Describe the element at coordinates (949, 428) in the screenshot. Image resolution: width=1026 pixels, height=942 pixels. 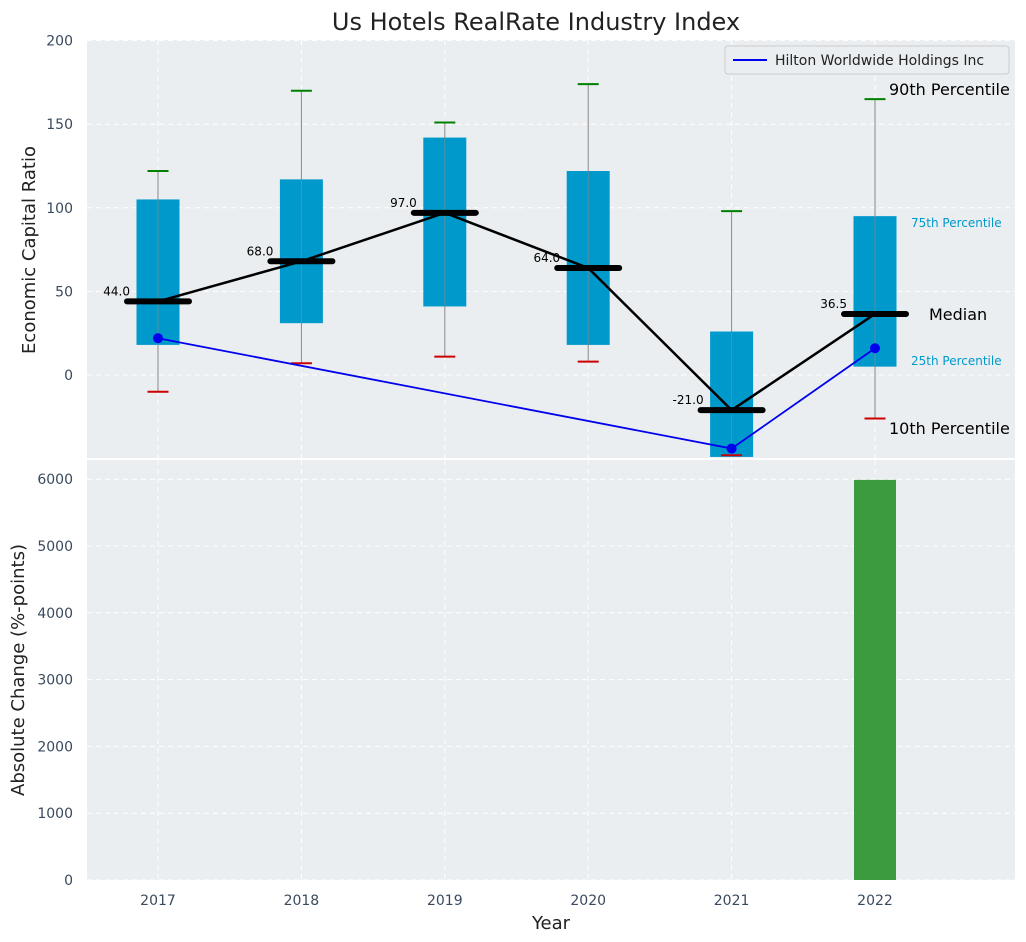
I see `annotation-p10: 10th Percentile` at that location.